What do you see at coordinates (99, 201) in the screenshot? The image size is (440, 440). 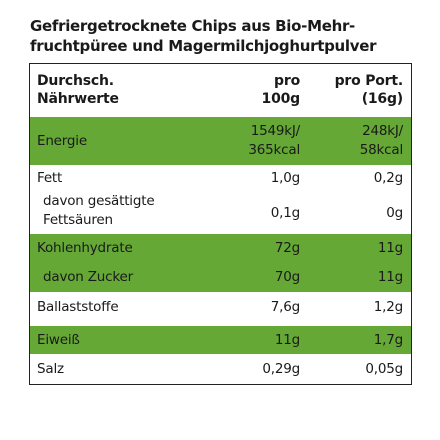 I see `label-gesaettigte-line1: davon gesättigte` at bounding box center [99, 201].